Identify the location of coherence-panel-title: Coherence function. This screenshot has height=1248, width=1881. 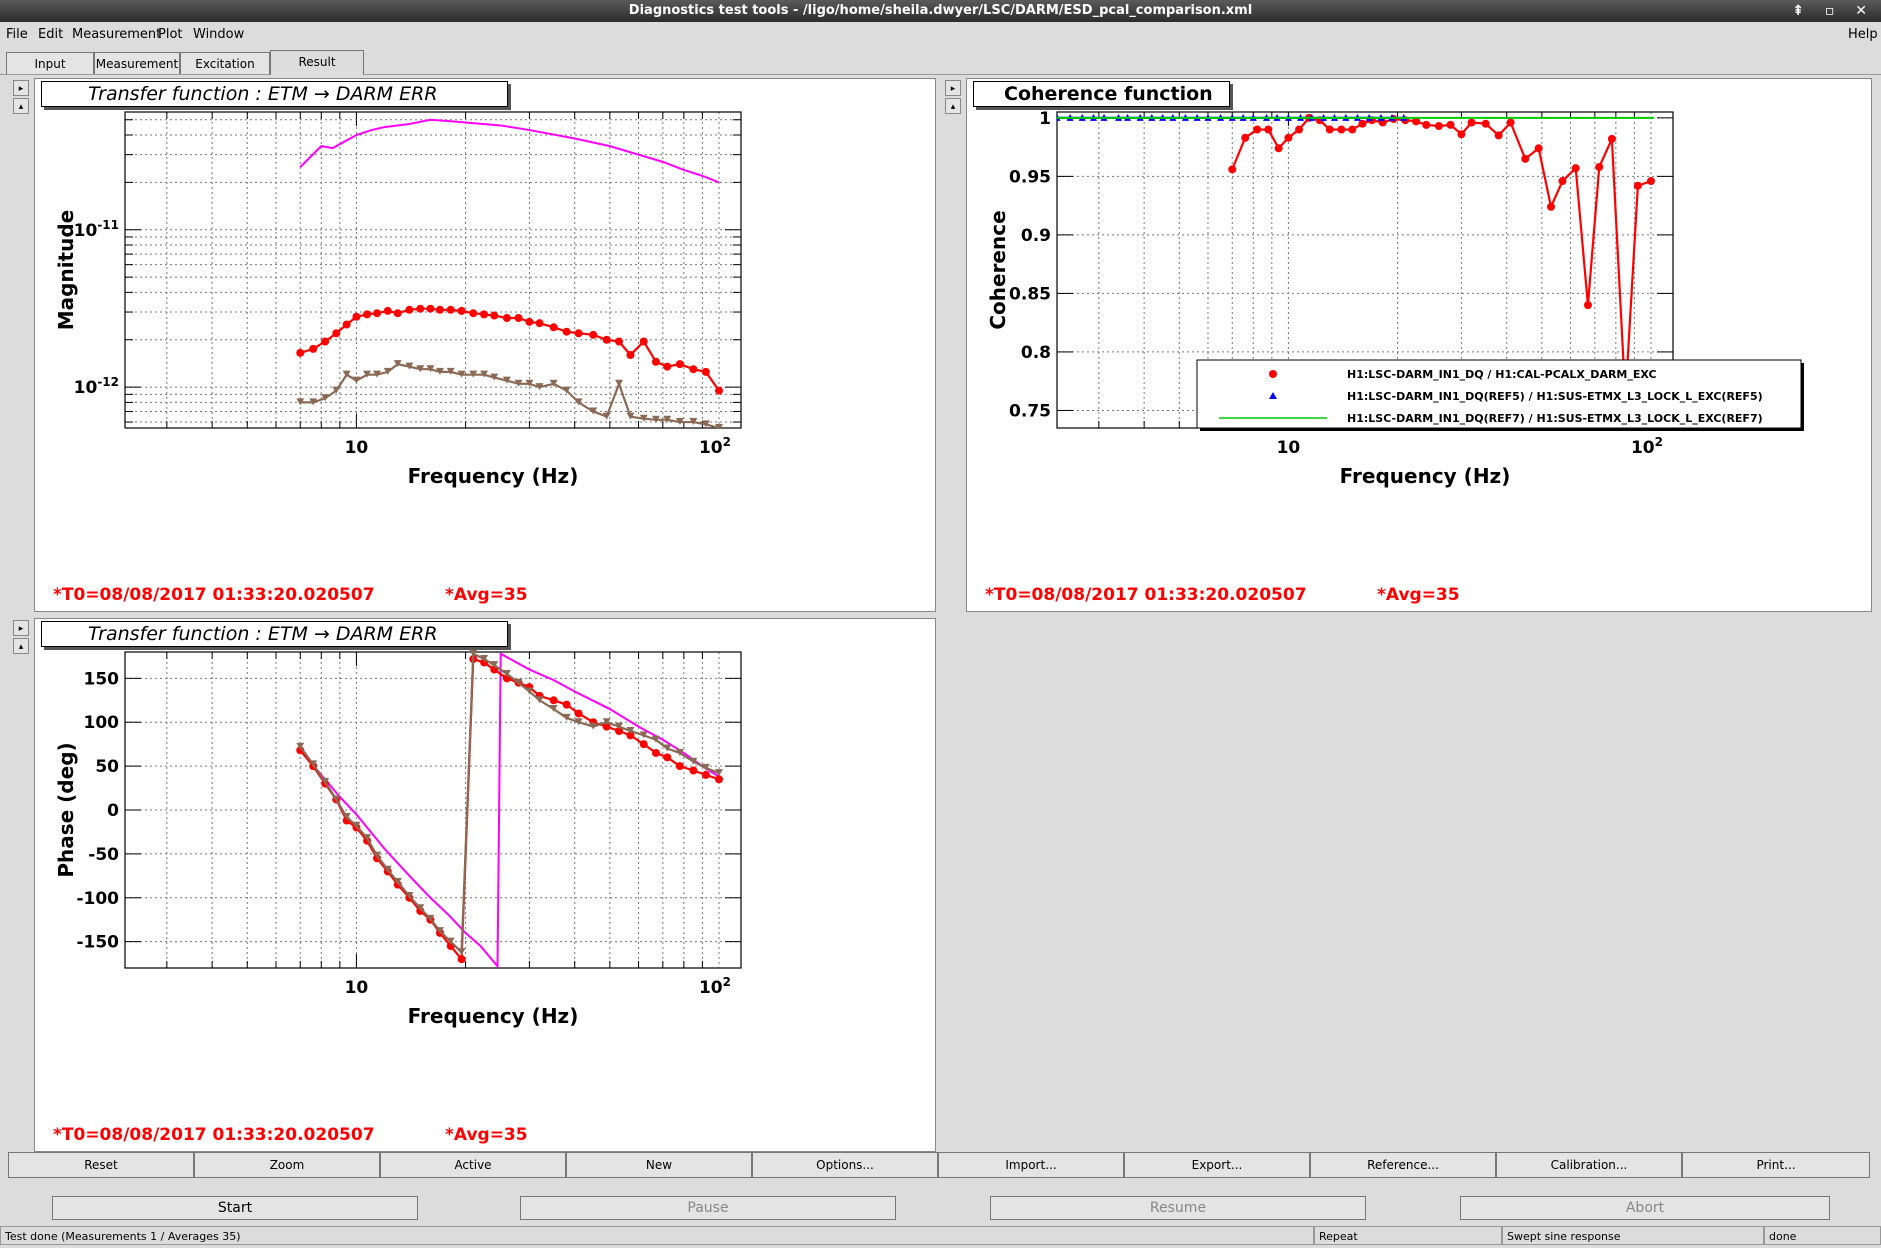
(1101, 94).